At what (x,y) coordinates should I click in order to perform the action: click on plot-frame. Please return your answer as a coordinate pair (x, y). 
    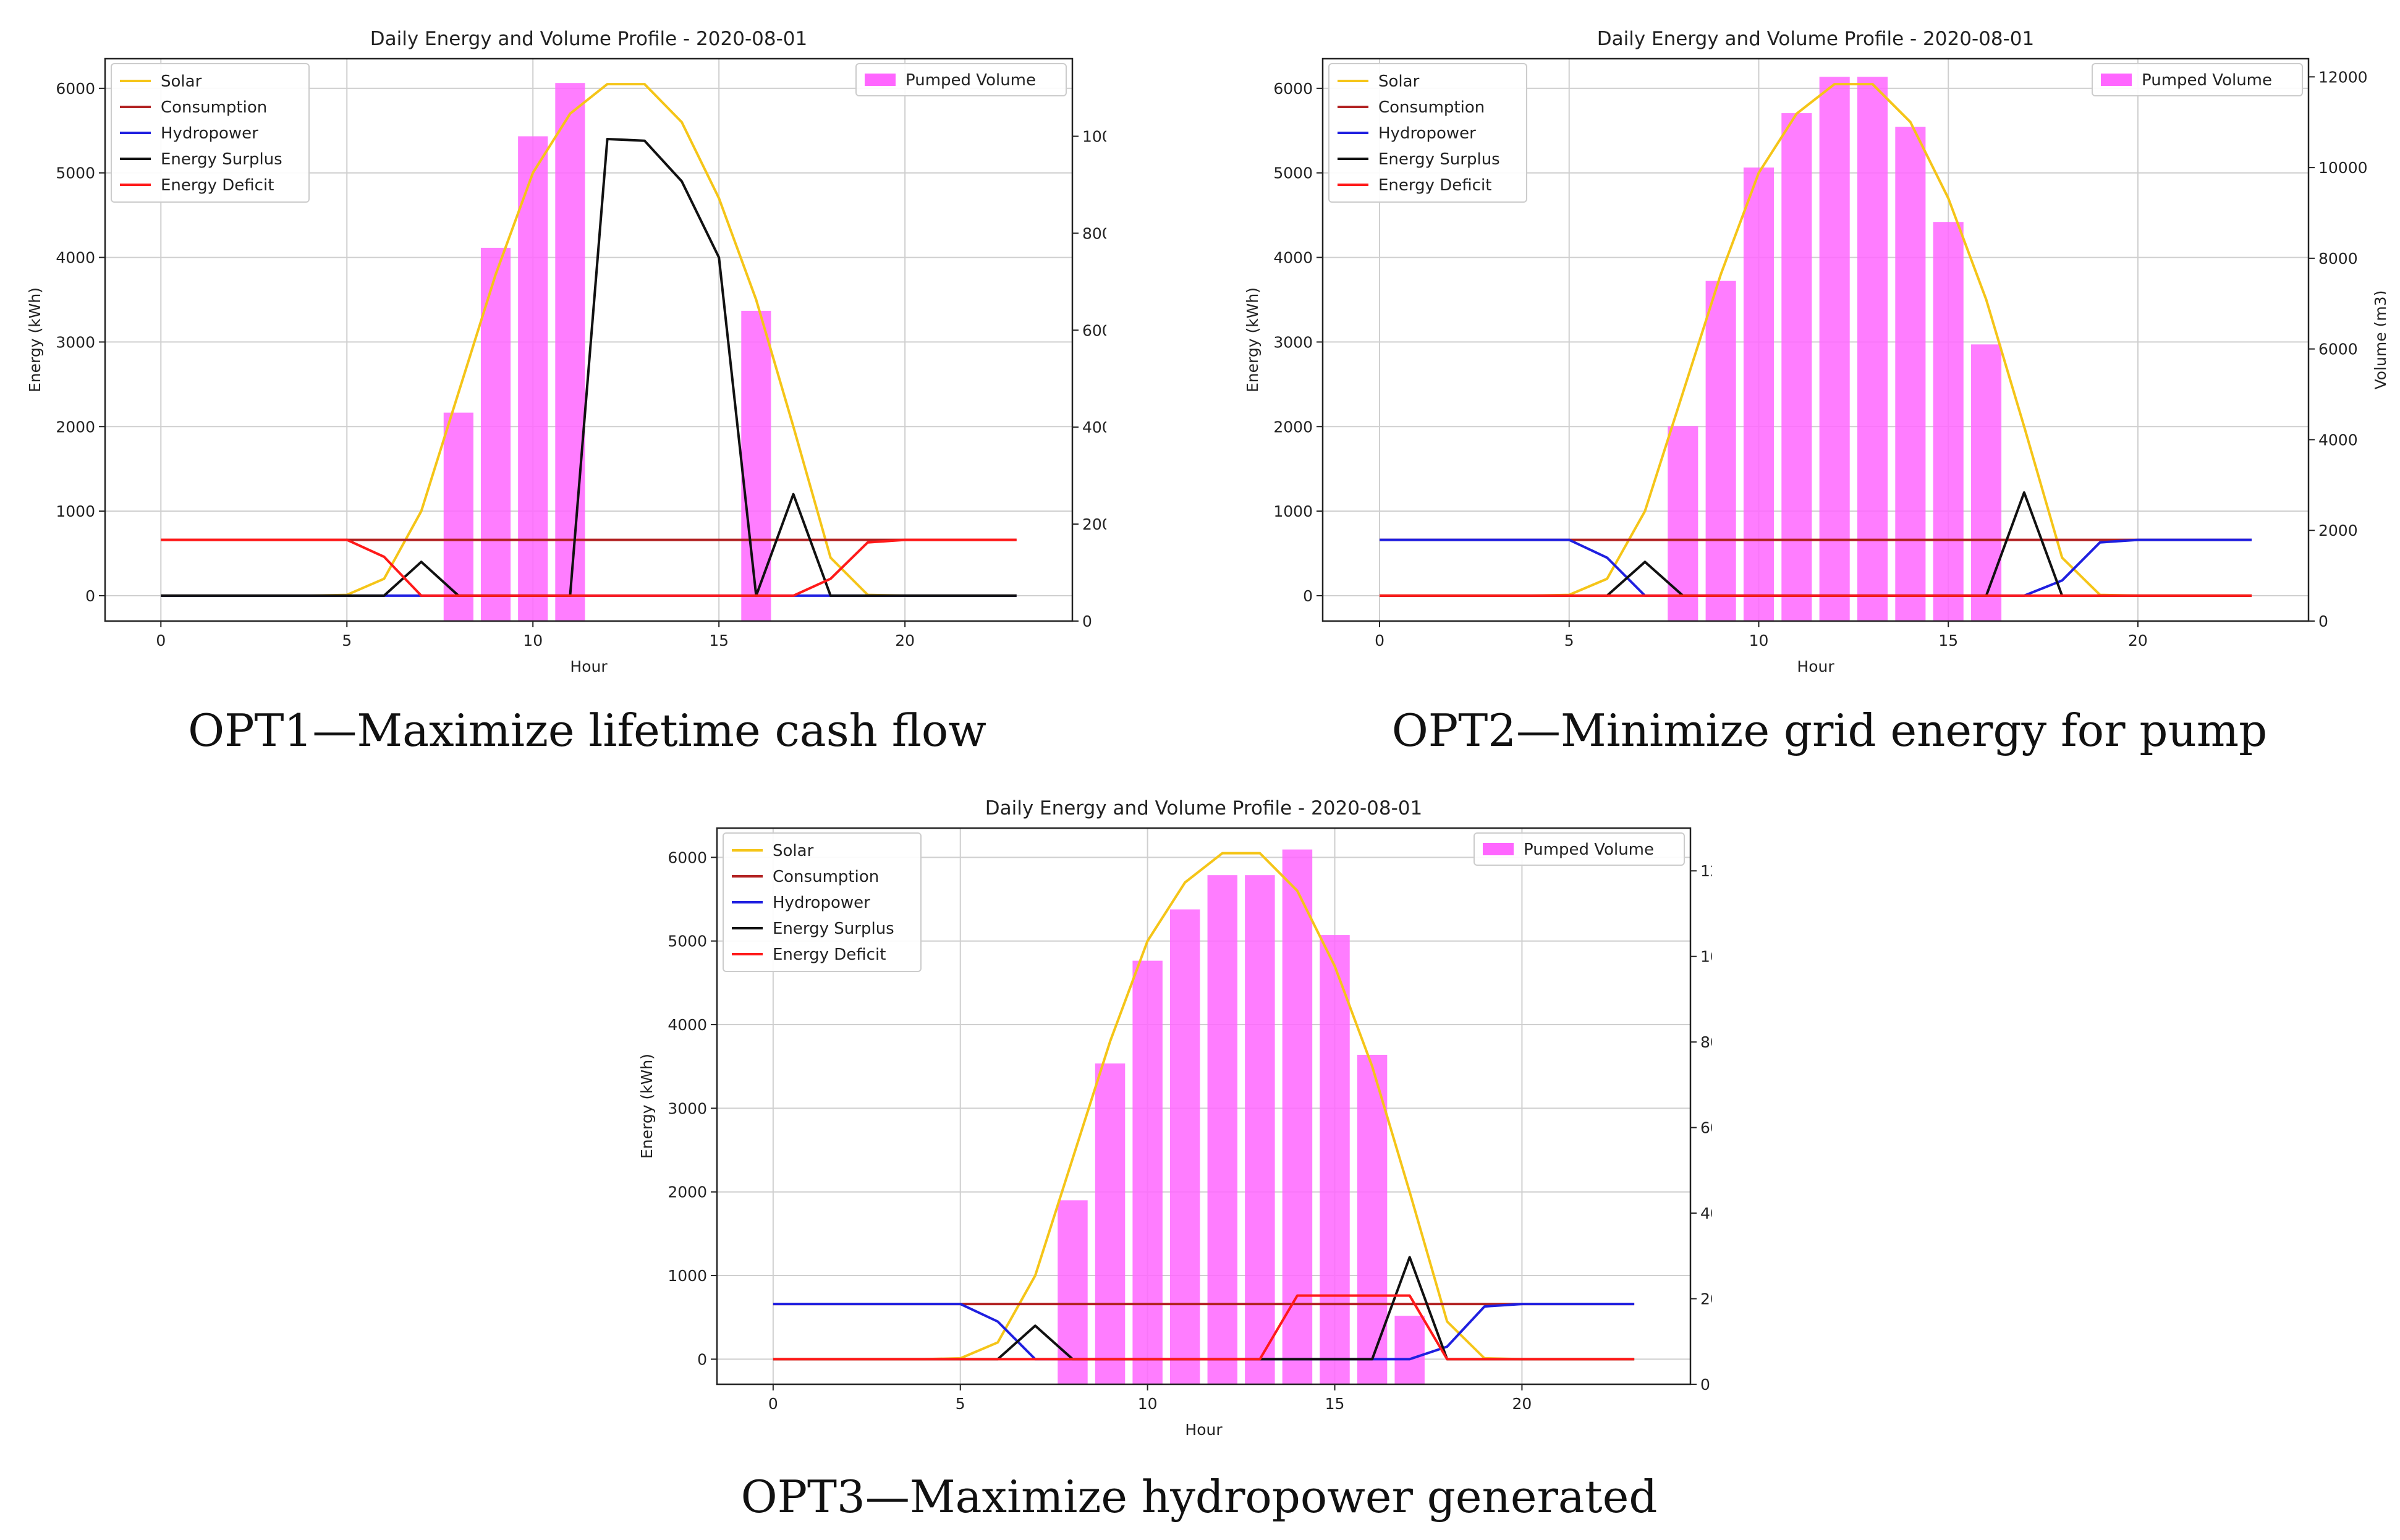
    Looking at the image, I should click on (589, 339).